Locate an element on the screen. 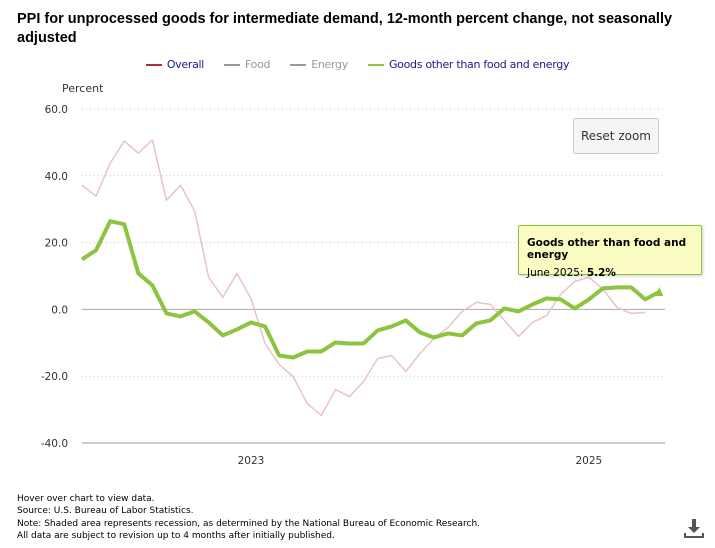 This screenshot has width=715, height=548. hover-marker is located at coordinates (659, 292).